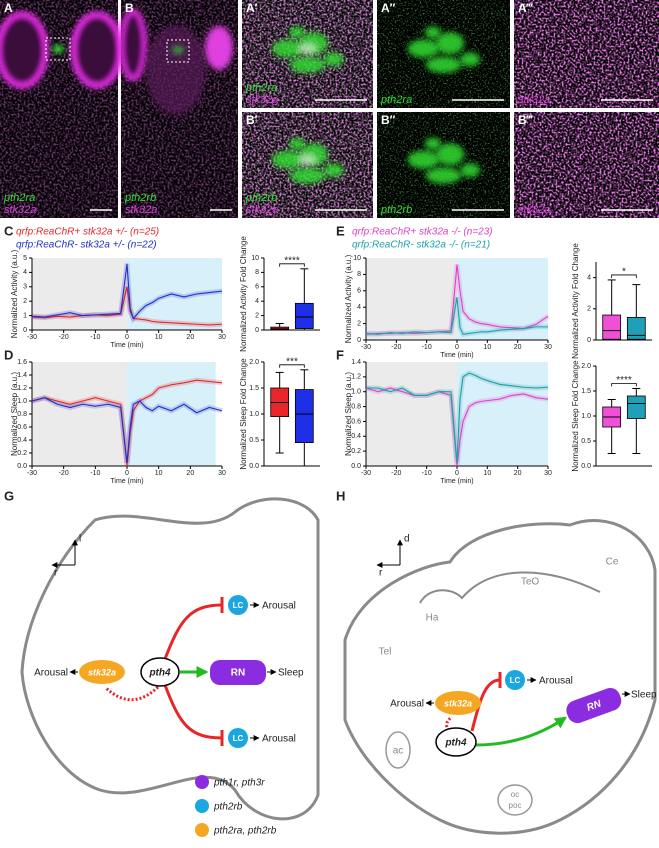 The width and height of the screenshot is (659, 848). What do you see at coordinates (80, 539) in the screenshot?
I see `axis-label: l` at bounding box center [80, 539].